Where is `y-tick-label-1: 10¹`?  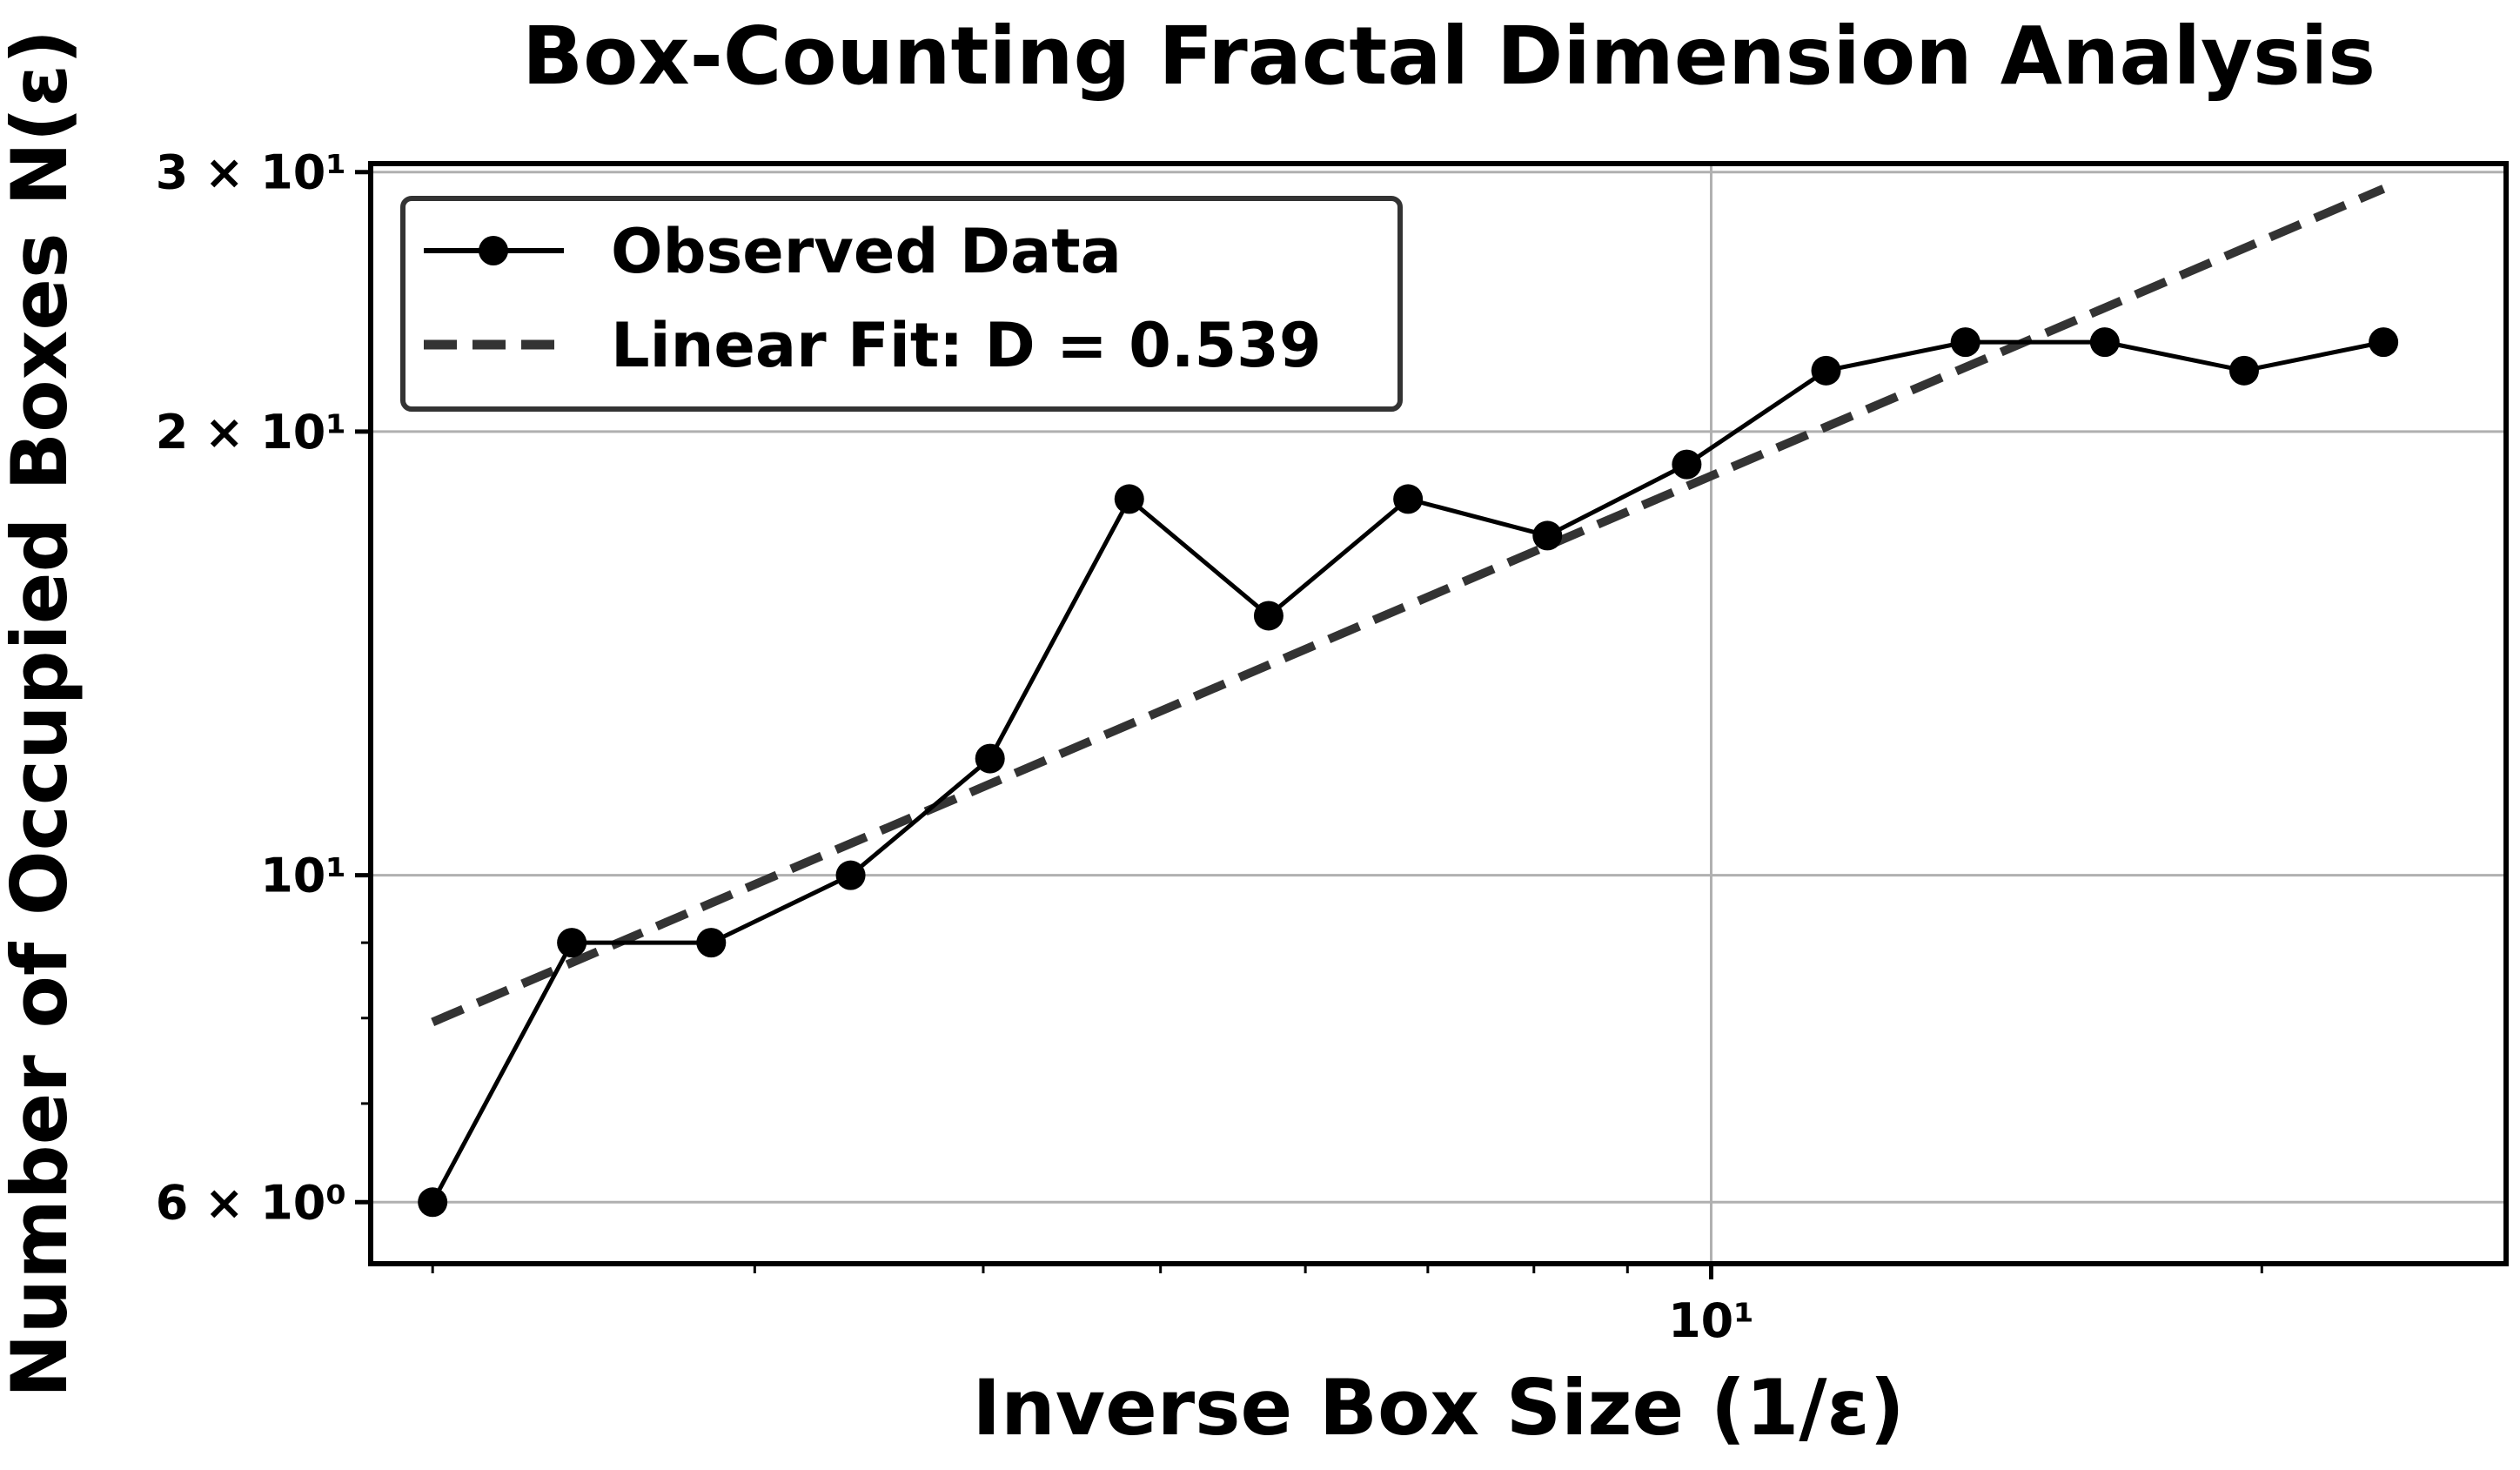
y-tick-label-1: 10¹ is located at coordinates (303, 876).